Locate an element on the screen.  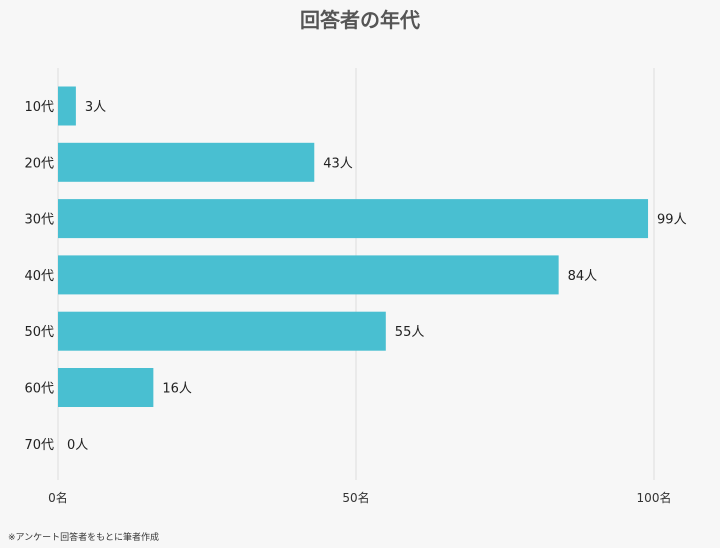
data-label: 55人 is located at coordinates (410, 332).